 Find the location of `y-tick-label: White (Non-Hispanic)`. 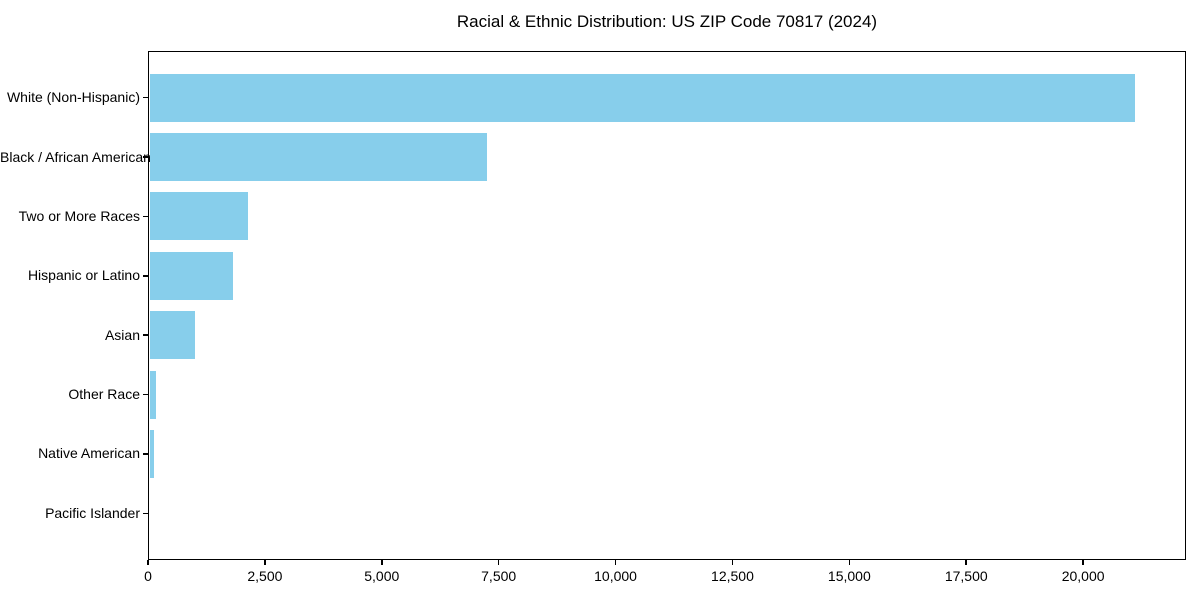

y-tick-label: White (Non-Hispanic) is located at coordinates (73, 97).